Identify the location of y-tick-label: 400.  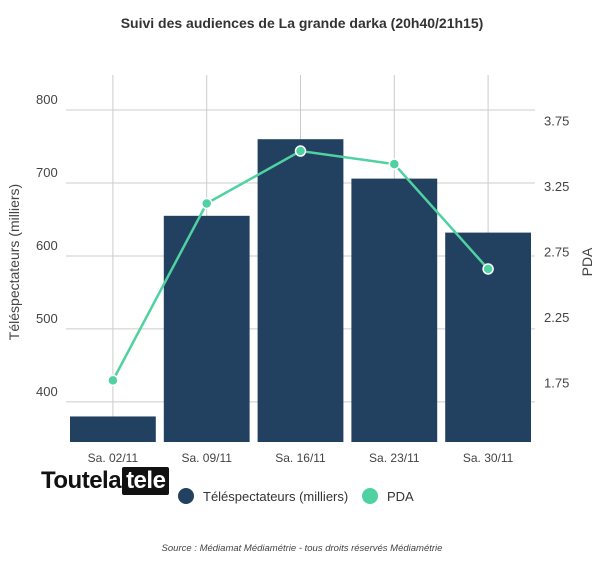
(47, 391).